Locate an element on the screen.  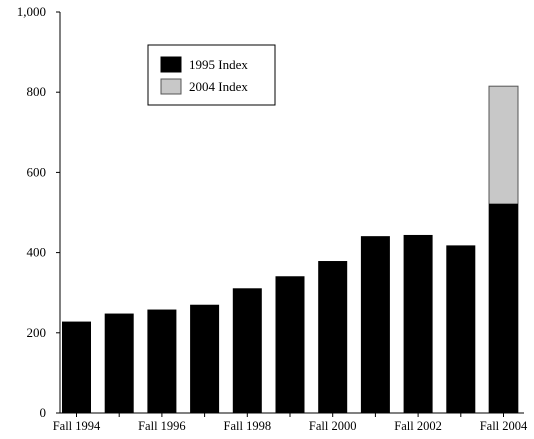
legend-box is located at coordinates (211, 75).